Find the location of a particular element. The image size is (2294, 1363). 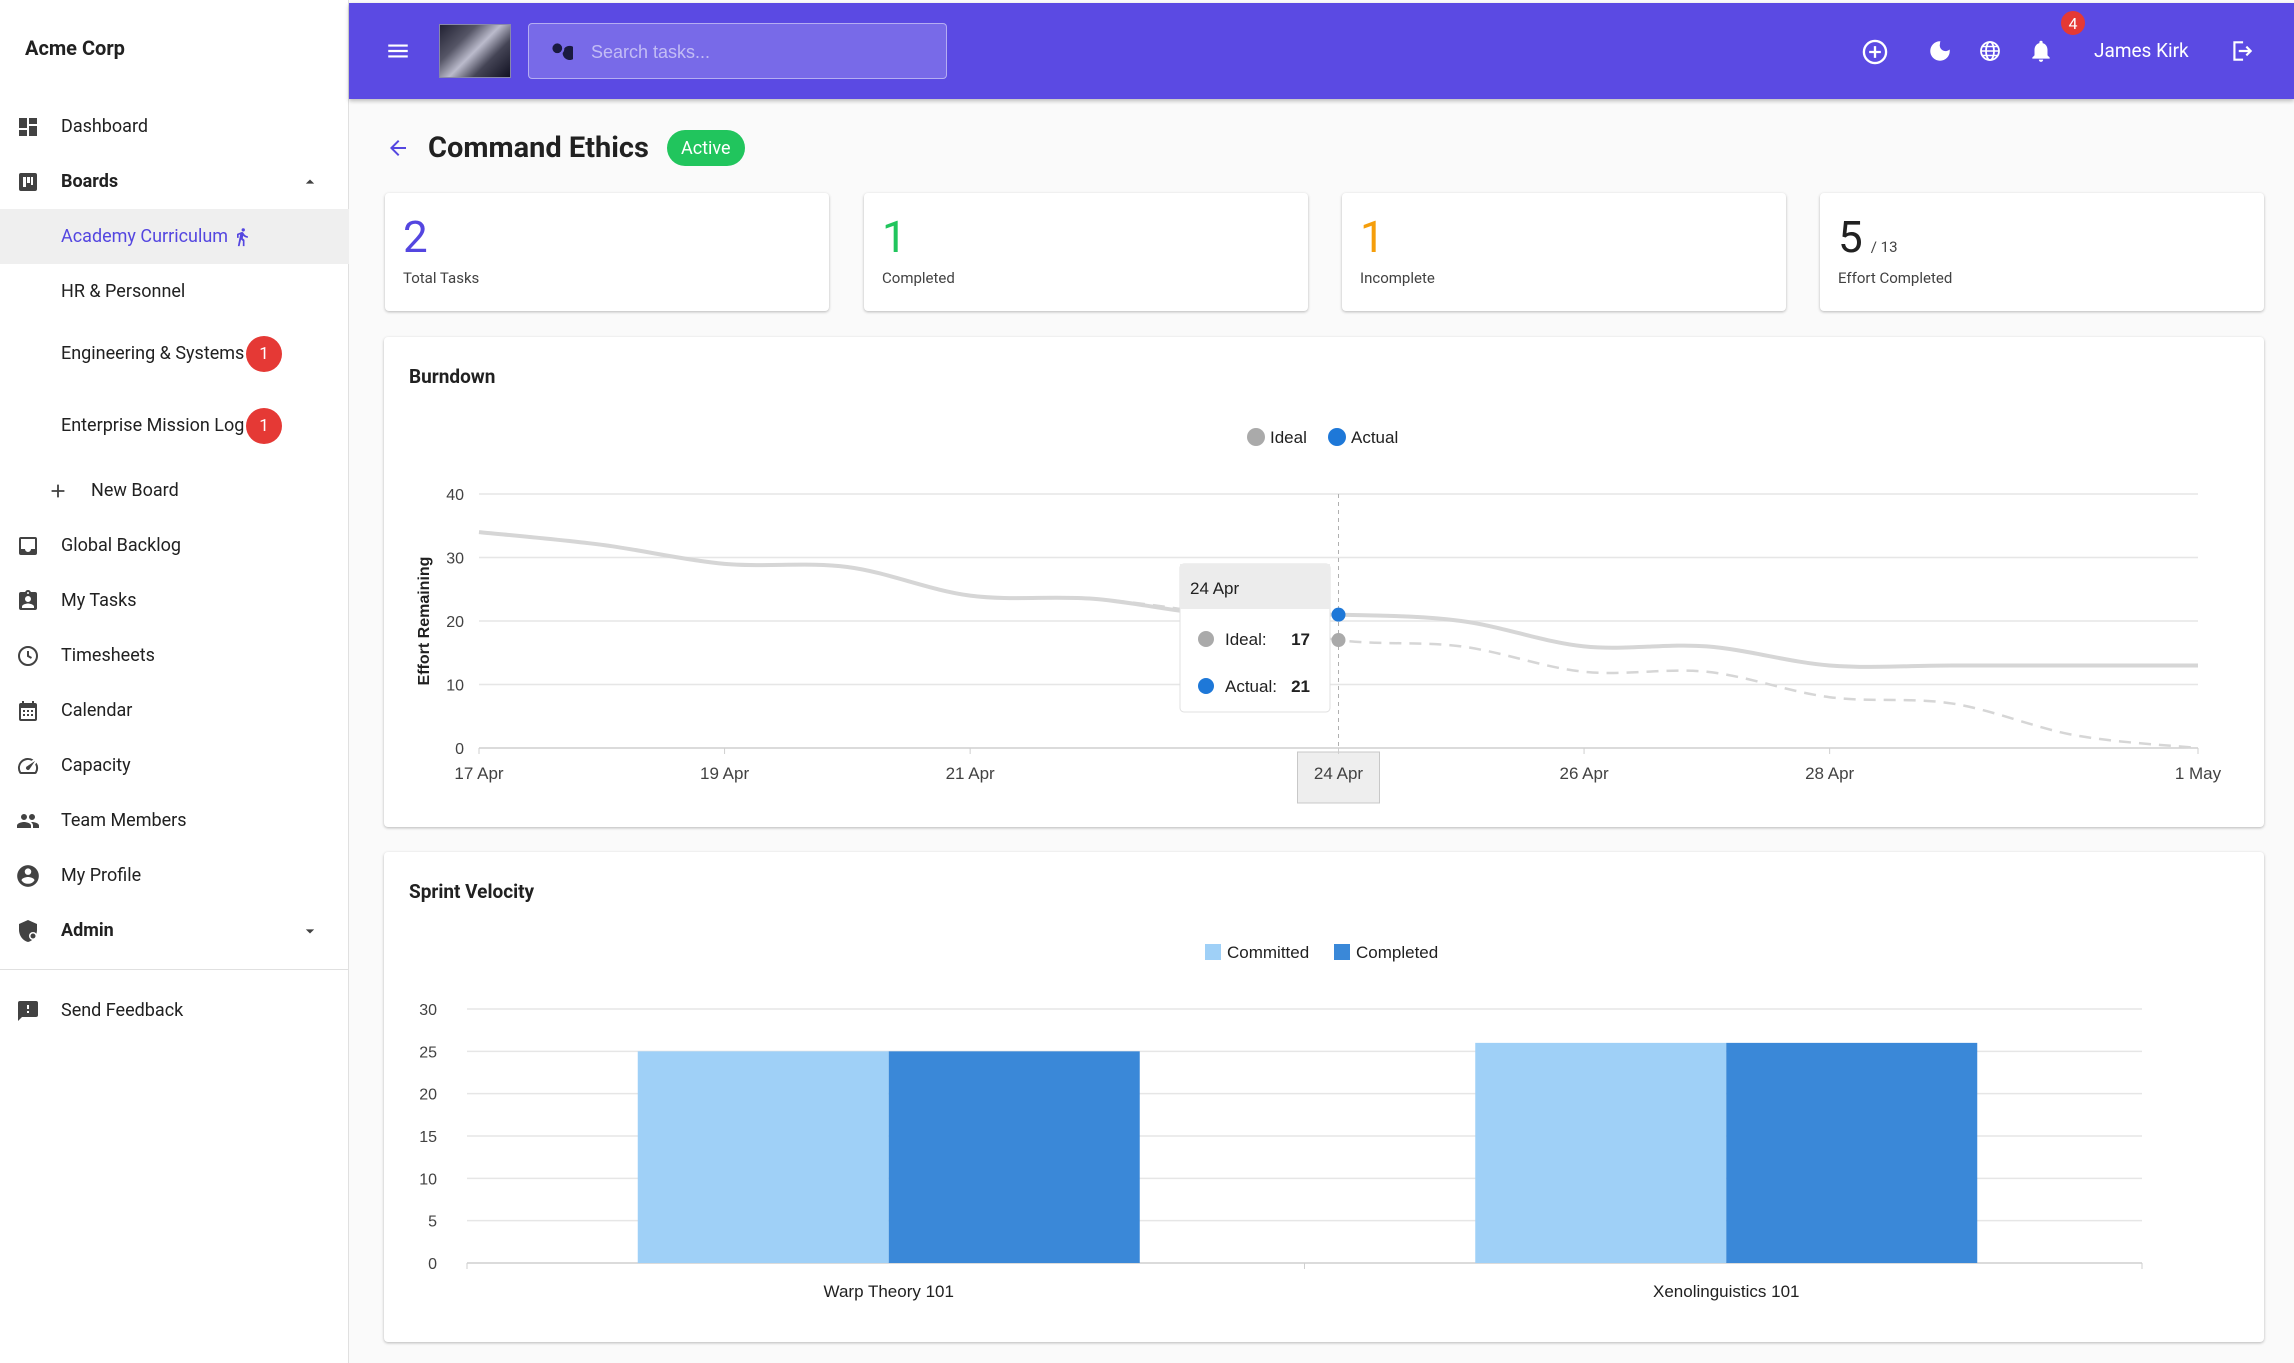

search-input is located at coordinates (756, 52).